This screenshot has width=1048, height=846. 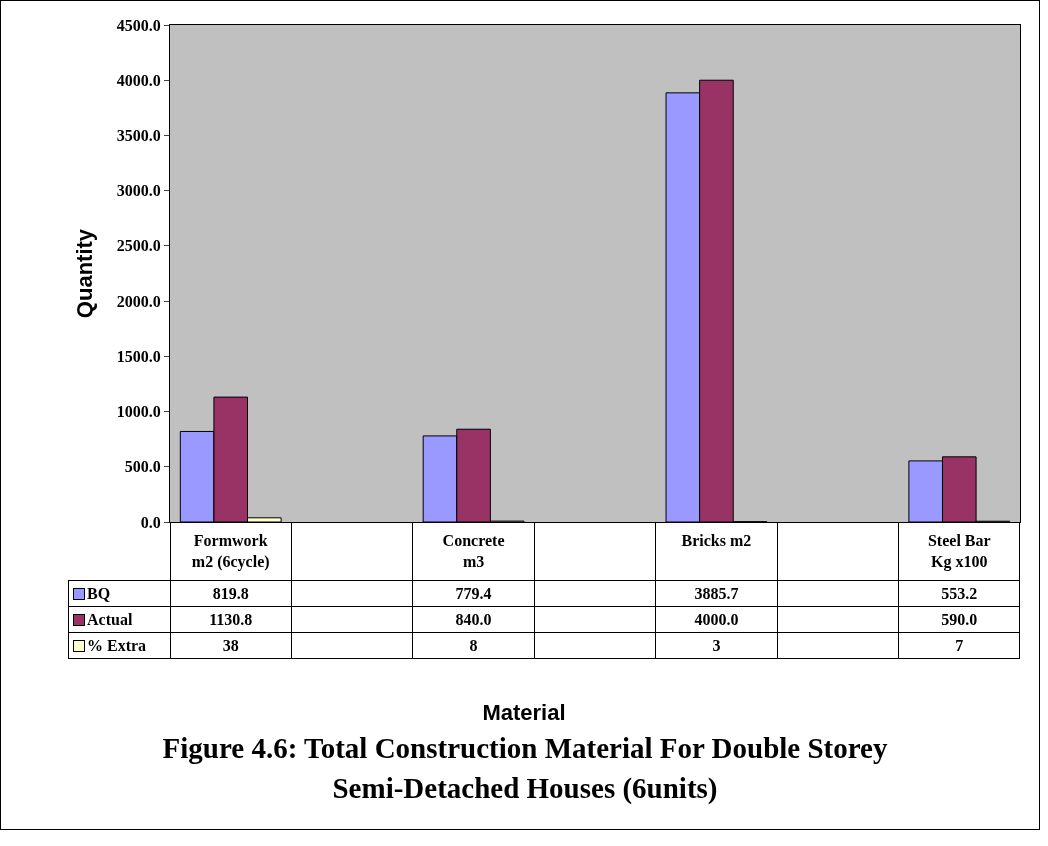 I want to click on y-tick-label: 0.0, so click(x=150, y=522).